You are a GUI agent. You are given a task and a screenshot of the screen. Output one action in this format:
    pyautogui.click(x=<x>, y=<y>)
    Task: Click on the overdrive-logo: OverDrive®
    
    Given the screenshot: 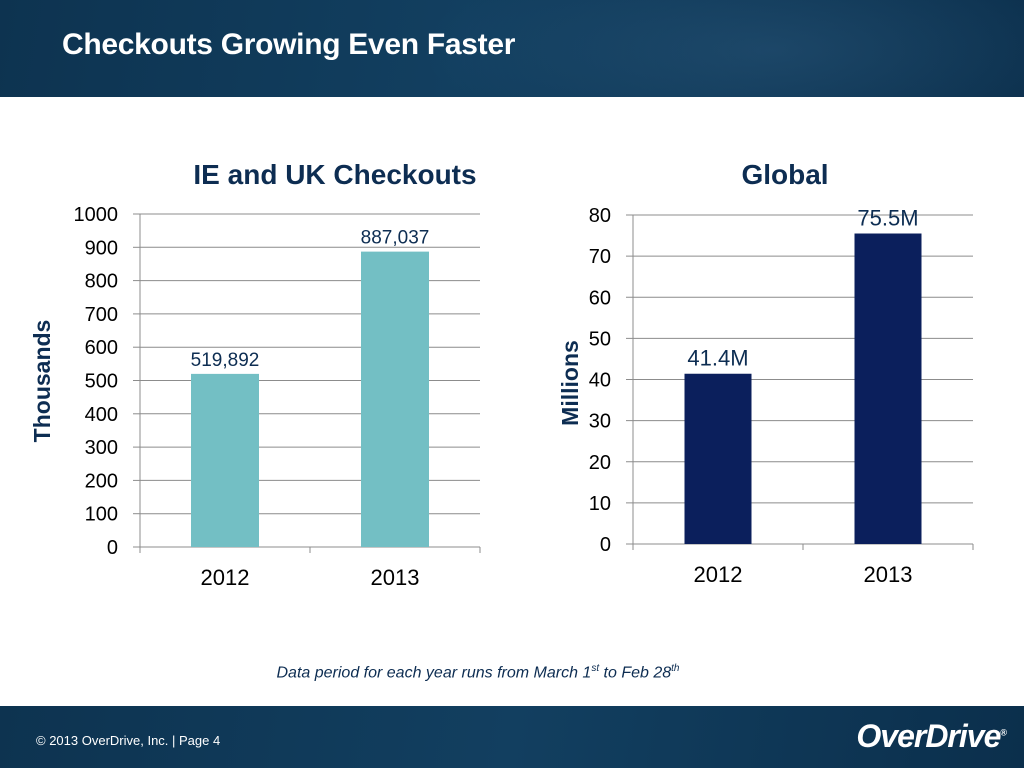 What is the action you would take?
    pyautogui.click(x=931, y=736)
    